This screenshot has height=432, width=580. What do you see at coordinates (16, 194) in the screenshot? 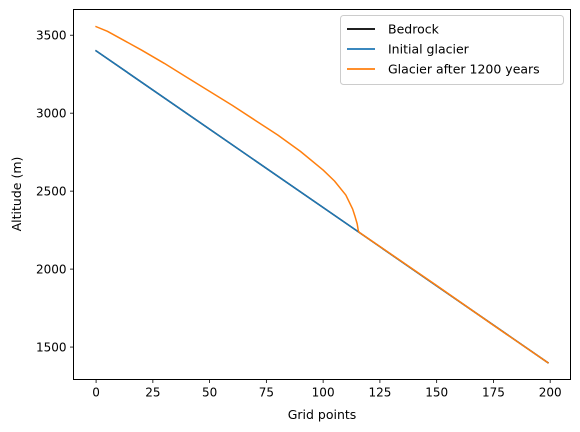
I see `y-axis-label: Altitude (m)` at bounding box center [16, 194].